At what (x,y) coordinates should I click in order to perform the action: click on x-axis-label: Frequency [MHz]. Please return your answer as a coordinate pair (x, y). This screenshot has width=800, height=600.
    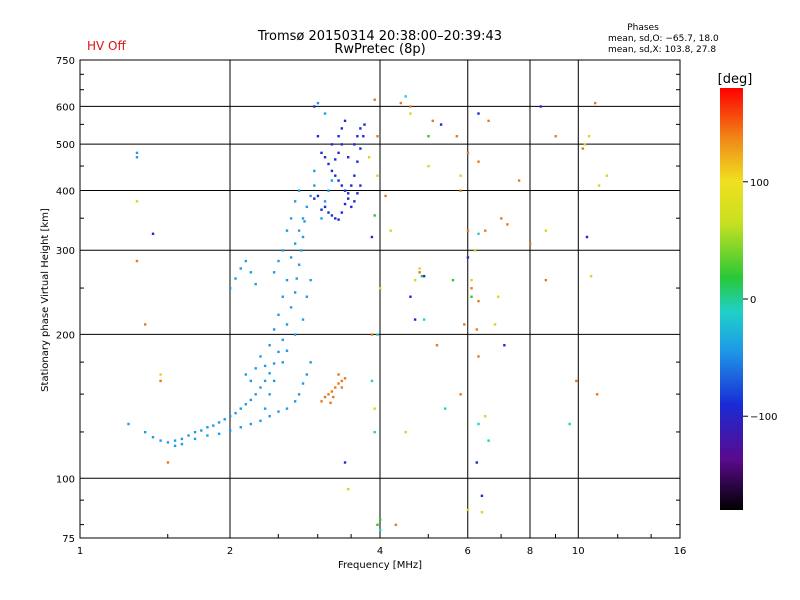
    Looking at the image, I should click on (380, 565).